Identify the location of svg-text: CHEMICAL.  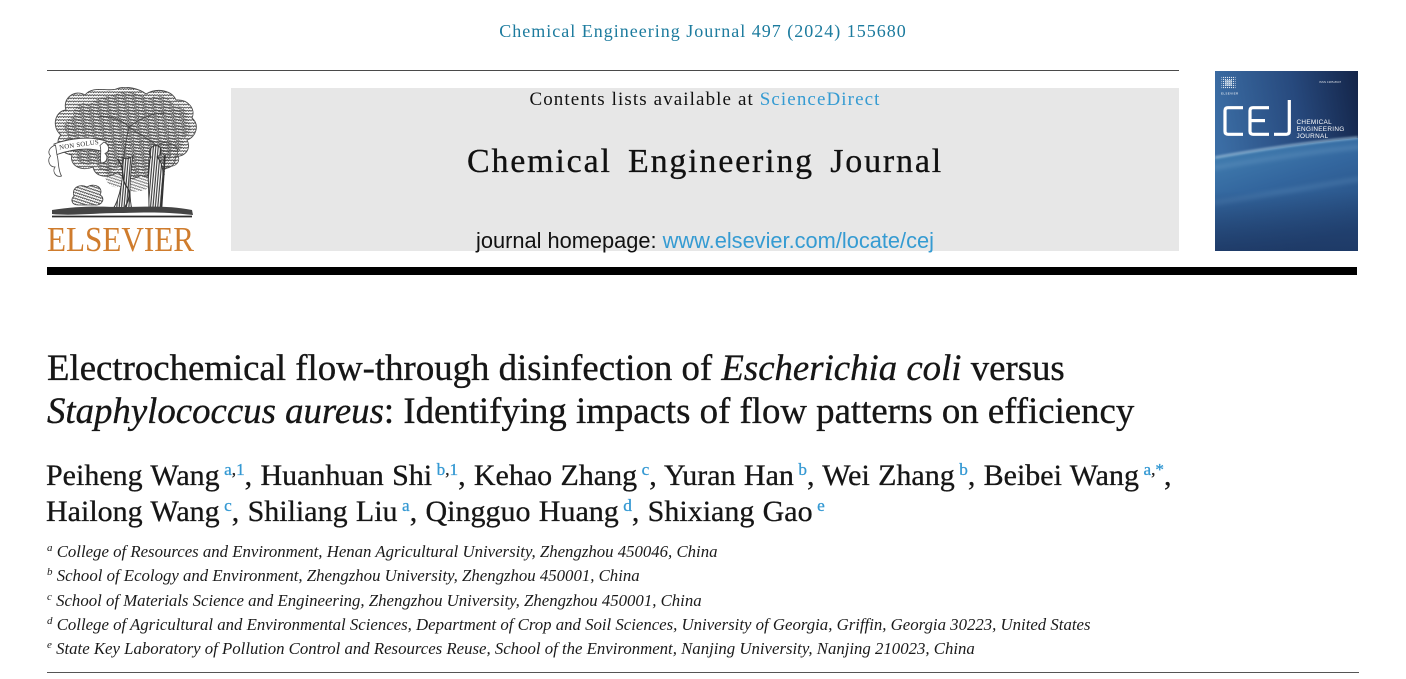
(1315, 122).